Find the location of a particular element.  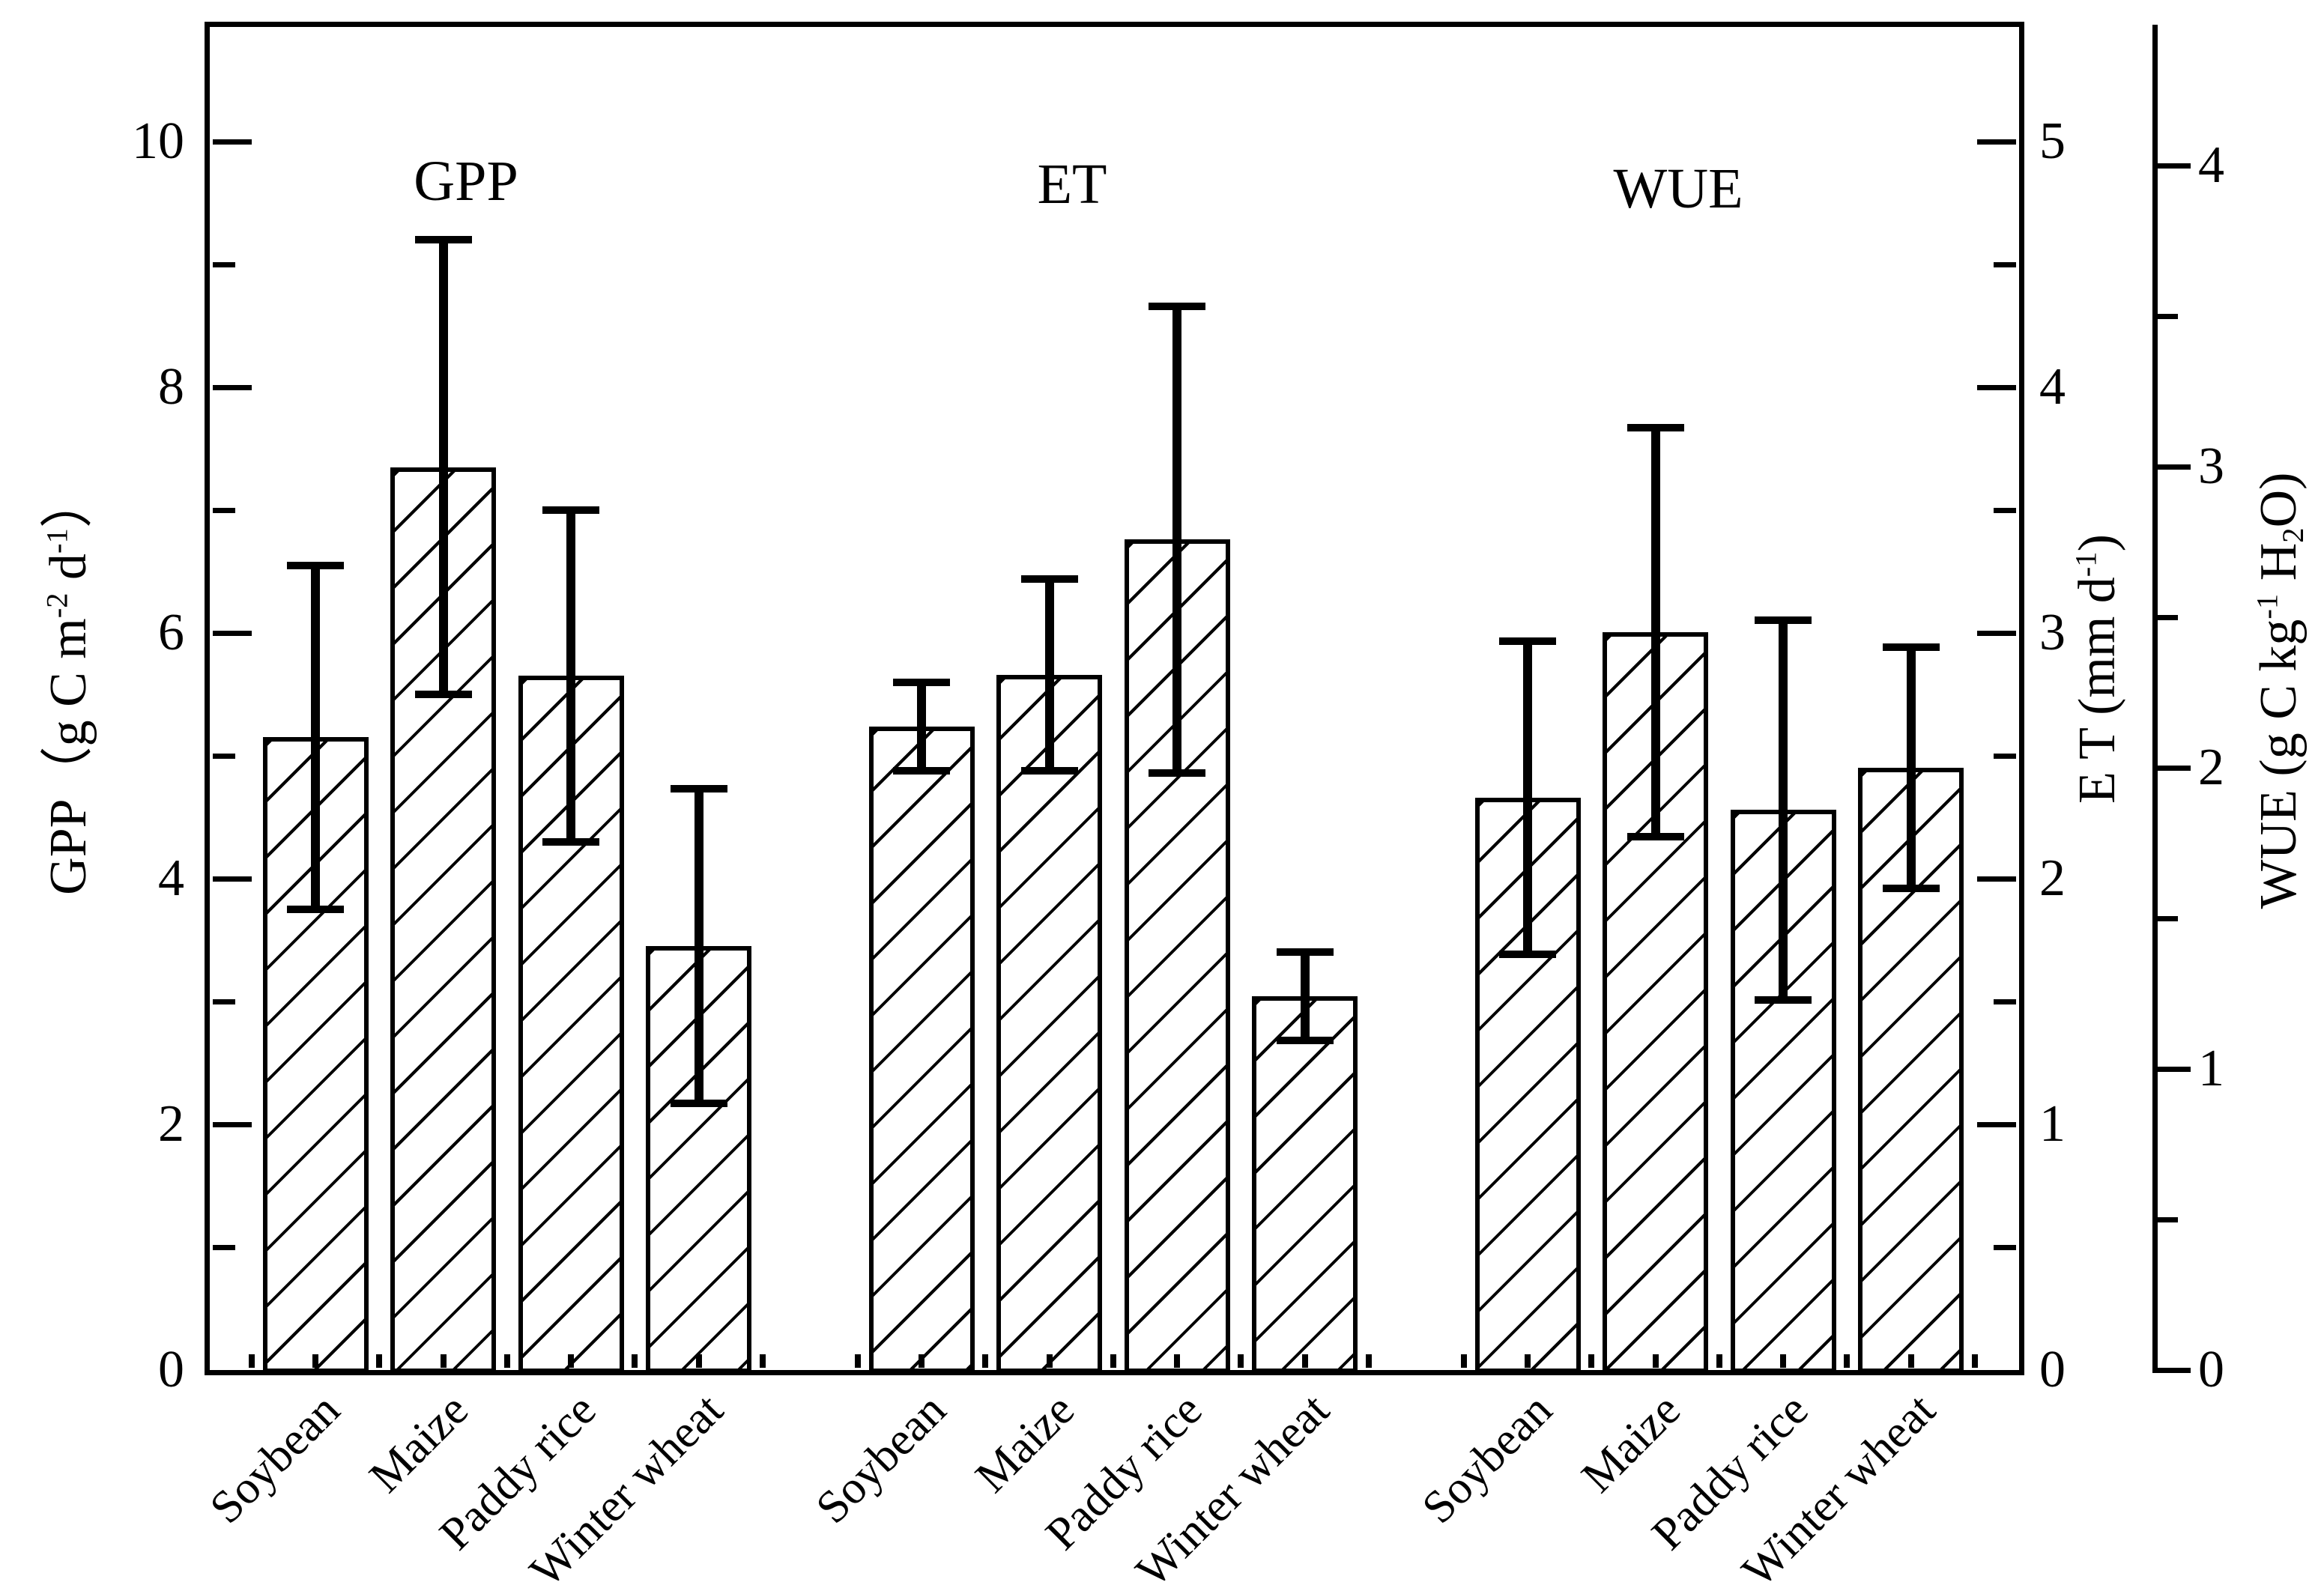

axis-title-segment: ) is located at coordinates (2097, 543).